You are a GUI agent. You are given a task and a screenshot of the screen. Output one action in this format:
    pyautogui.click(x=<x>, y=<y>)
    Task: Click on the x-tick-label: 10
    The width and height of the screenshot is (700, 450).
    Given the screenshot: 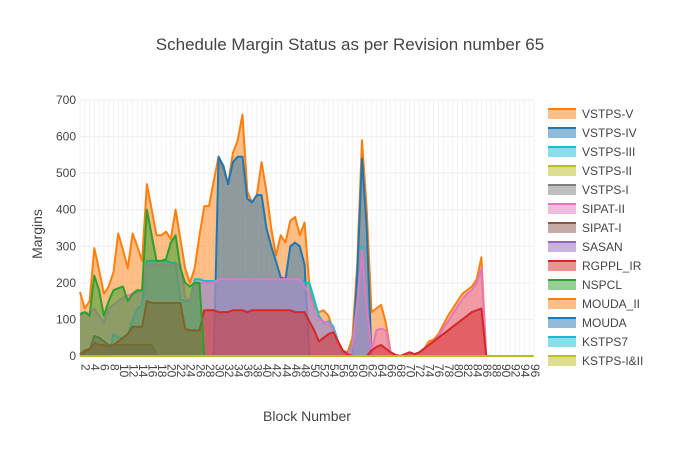 What is the action you would take?
    pyautogui.click(x=124, y=371)
    